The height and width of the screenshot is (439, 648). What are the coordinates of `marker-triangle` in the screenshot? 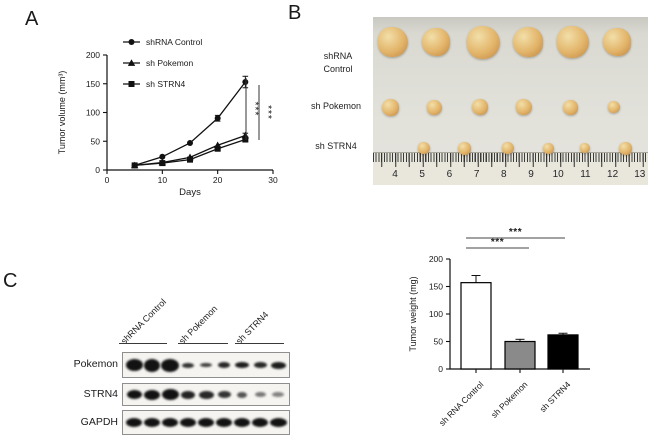 It's located at (131, 62).